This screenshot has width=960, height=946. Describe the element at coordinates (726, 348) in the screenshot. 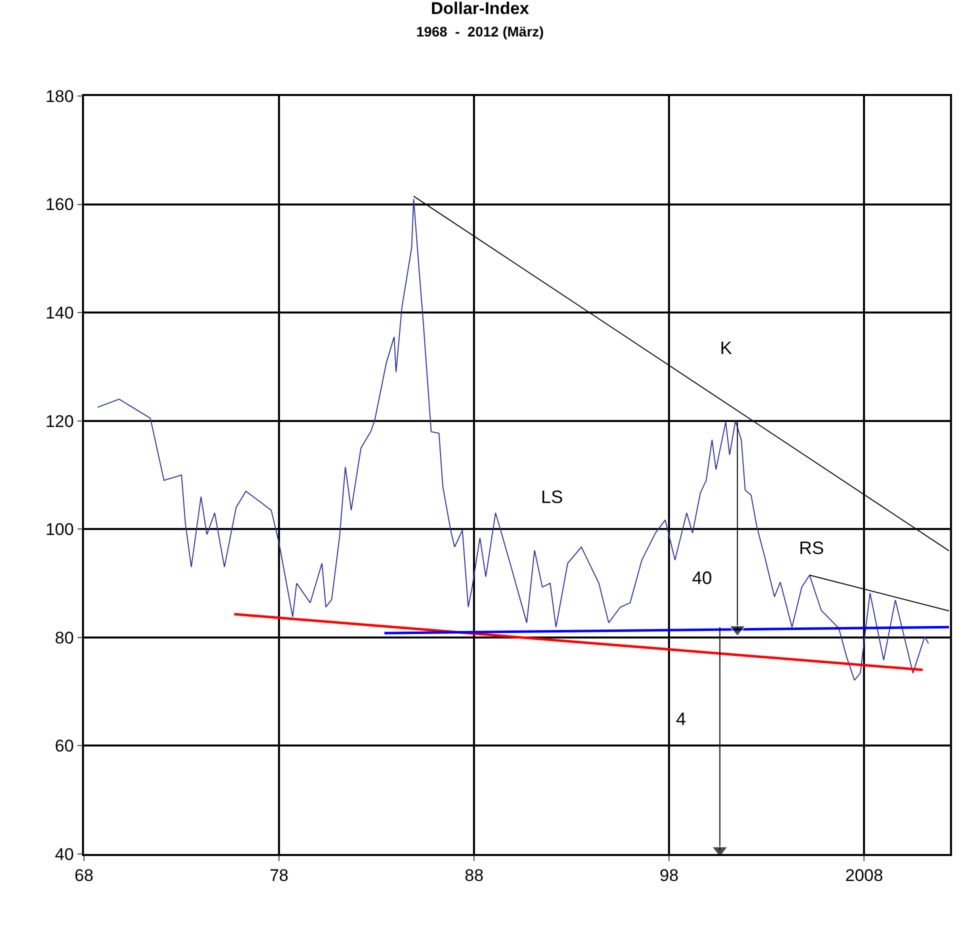

I see `annotation: K` at that location.